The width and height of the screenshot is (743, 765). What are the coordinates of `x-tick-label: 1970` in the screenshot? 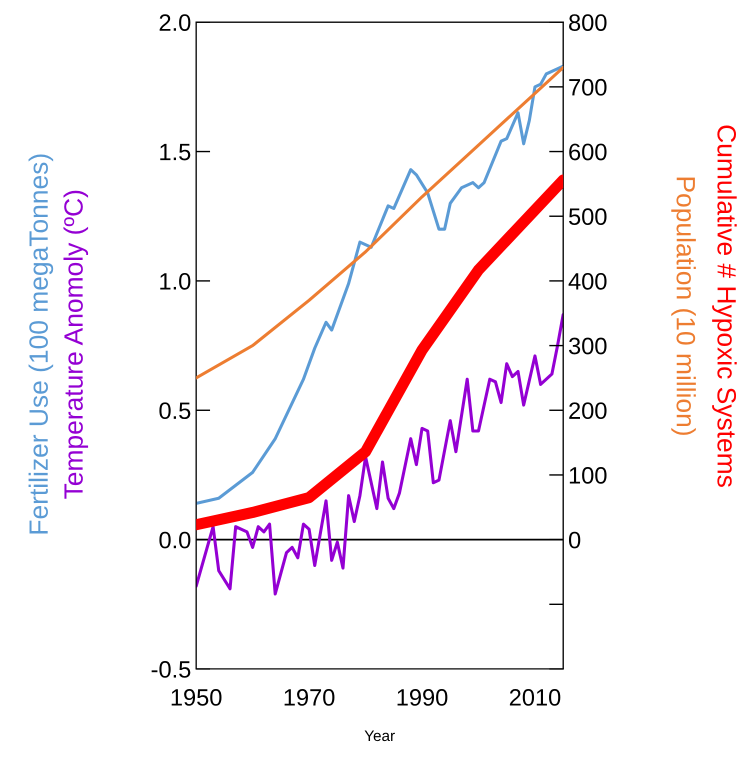 It's located at (309, 697).